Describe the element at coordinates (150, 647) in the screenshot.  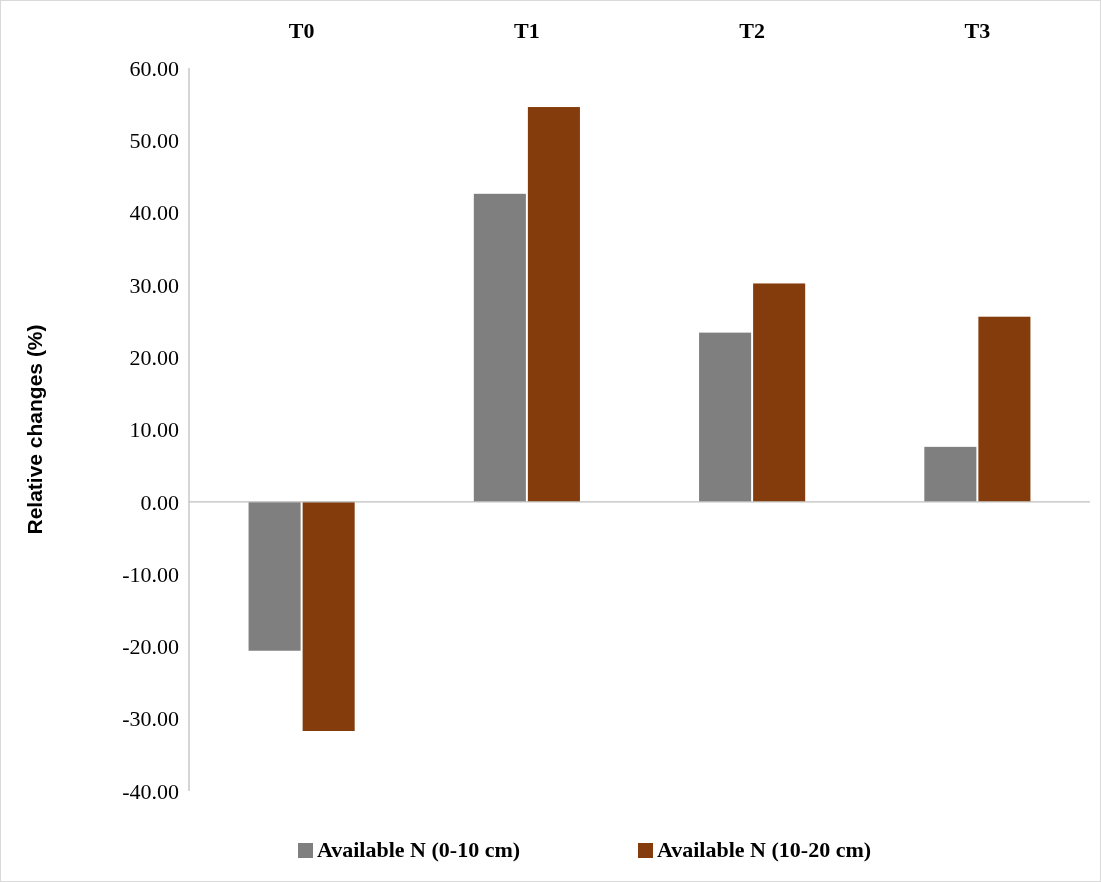
I see `y-tick-label: -20.00` at that location.